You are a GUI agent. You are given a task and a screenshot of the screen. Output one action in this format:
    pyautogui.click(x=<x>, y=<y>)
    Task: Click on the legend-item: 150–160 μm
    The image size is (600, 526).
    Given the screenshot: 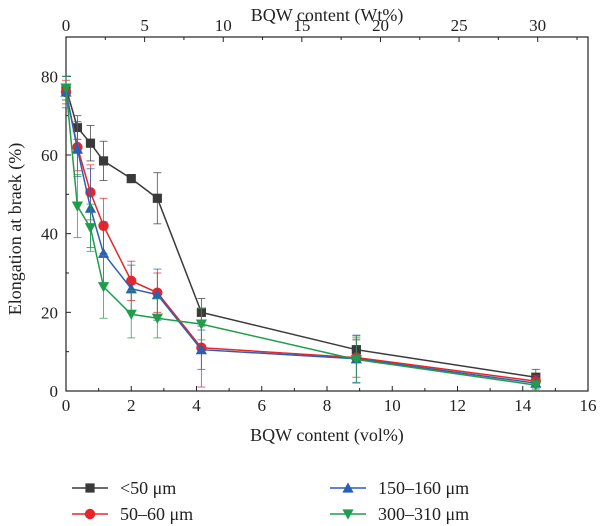 What is the action you would take?
    pyautogui.click(x=399, y=488)
    